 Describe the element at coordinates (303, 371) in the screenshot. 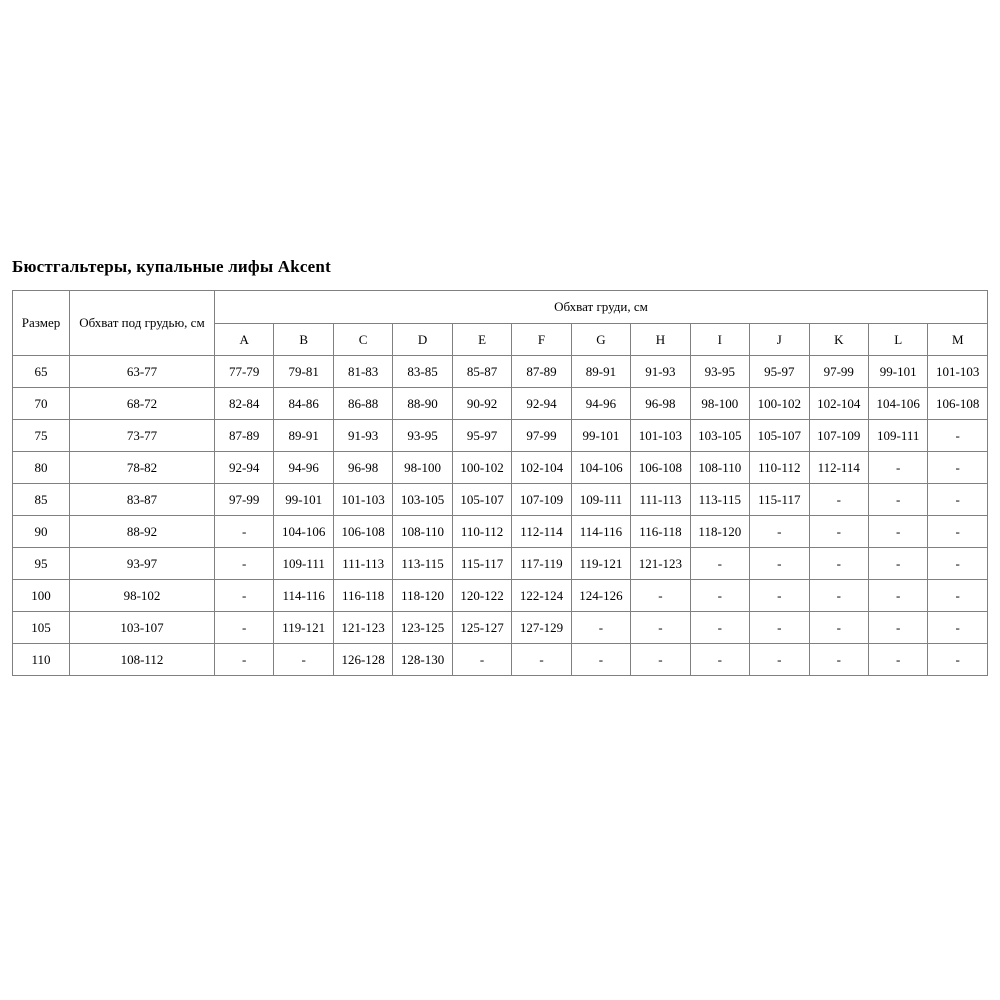

I see `cell-bust-range: 79-81` at that location.